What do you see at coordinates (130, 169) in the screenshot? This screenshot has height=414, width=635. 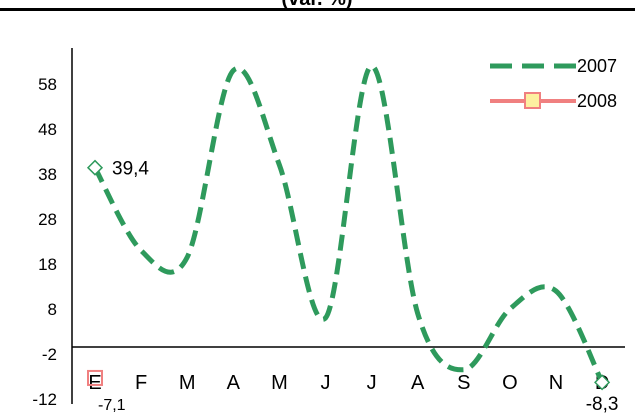 I see `data-label-e-2007: 39,4` at bounding box center [130, 169].